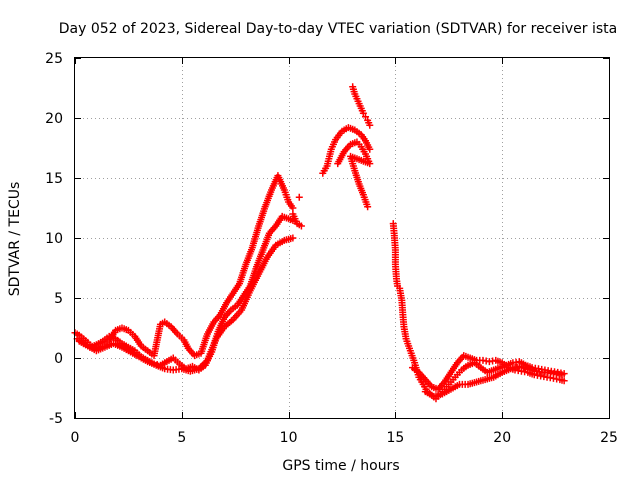 This screenshot has height=480, width=640. What do you see at coordinates (54, 179) in the screenshot?
I see `y-tick-label: 15` at bounding box center [54, 179].